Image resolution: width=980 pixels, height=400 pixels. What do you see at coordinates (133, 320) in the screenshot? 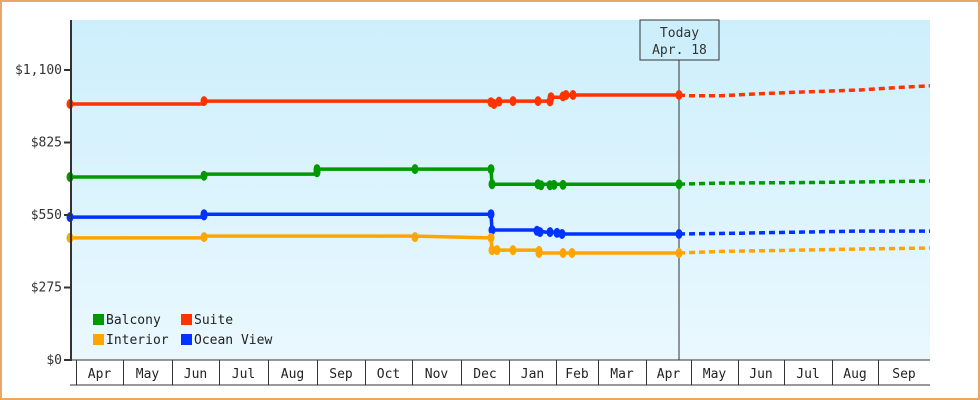
I see `legend-label: Balcony` at bounding box center [133, 320].